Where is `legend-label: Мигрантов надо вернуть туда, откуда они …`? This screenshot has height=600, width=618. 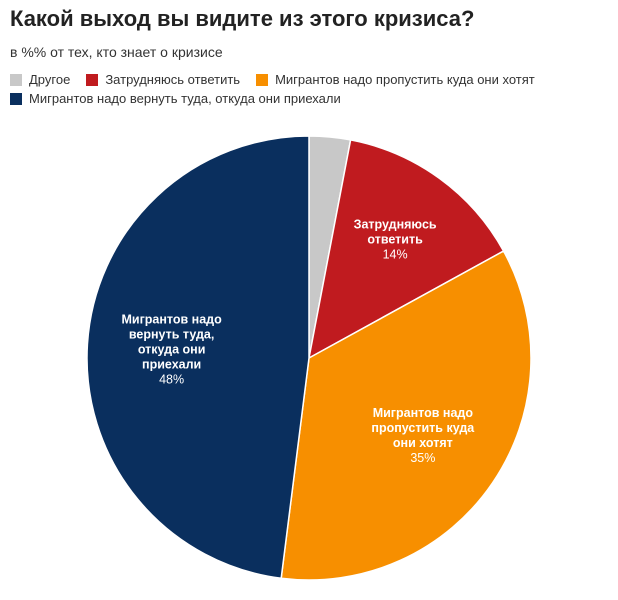
legend-label: Мигрантов надо вернуть туда, откуда они … is located at coordinates (185, 98).